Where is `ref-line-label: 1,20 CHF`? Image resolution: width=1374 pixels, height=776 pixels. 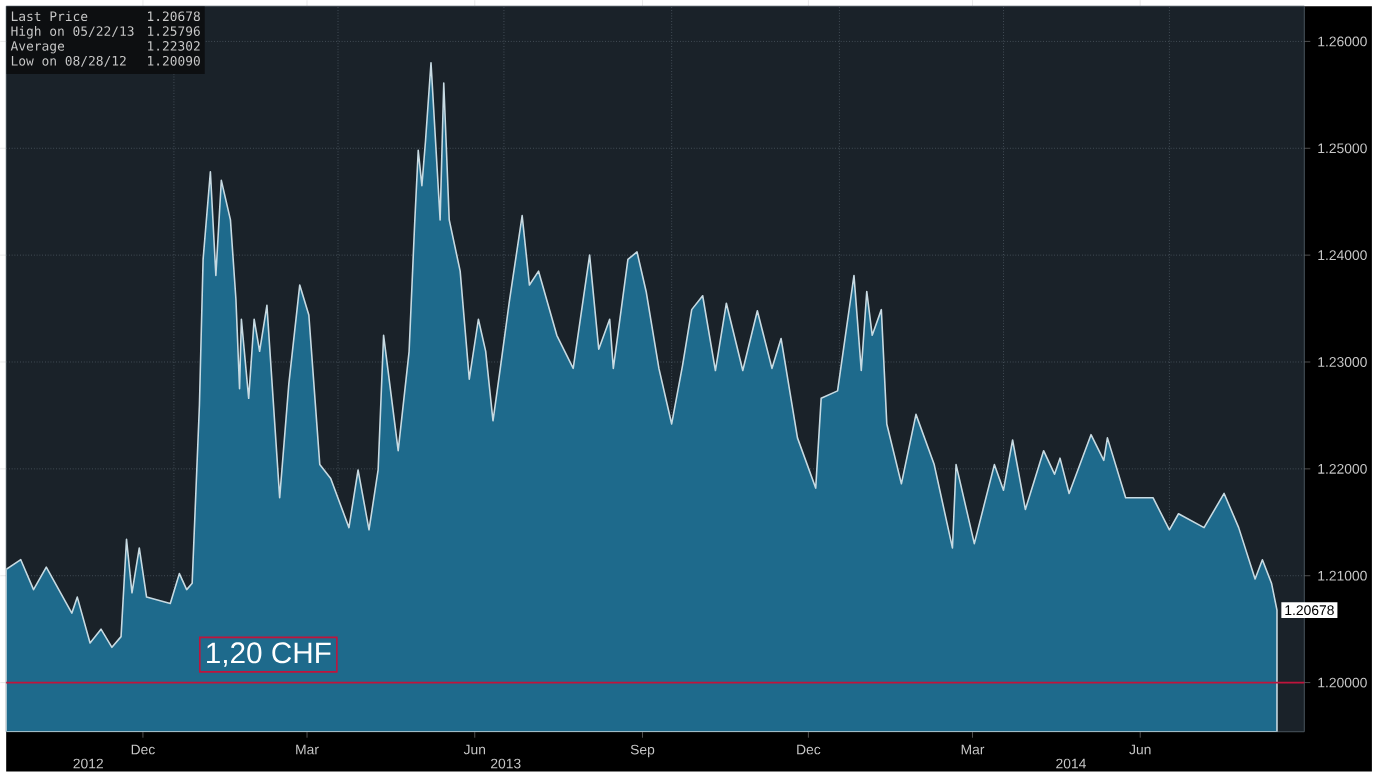 ref-line-label: 1,20 CHF is located at coordinates (269, 655).